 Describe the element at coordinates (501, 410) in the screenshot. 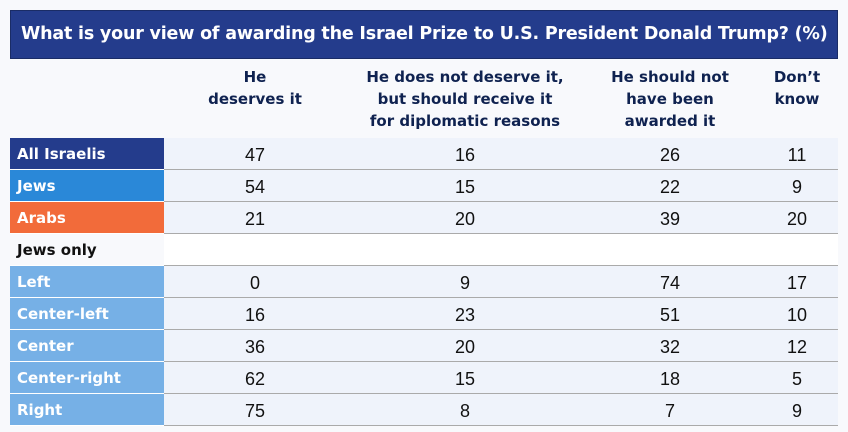

I see `row-cells: 75 8 7 9` at that location.